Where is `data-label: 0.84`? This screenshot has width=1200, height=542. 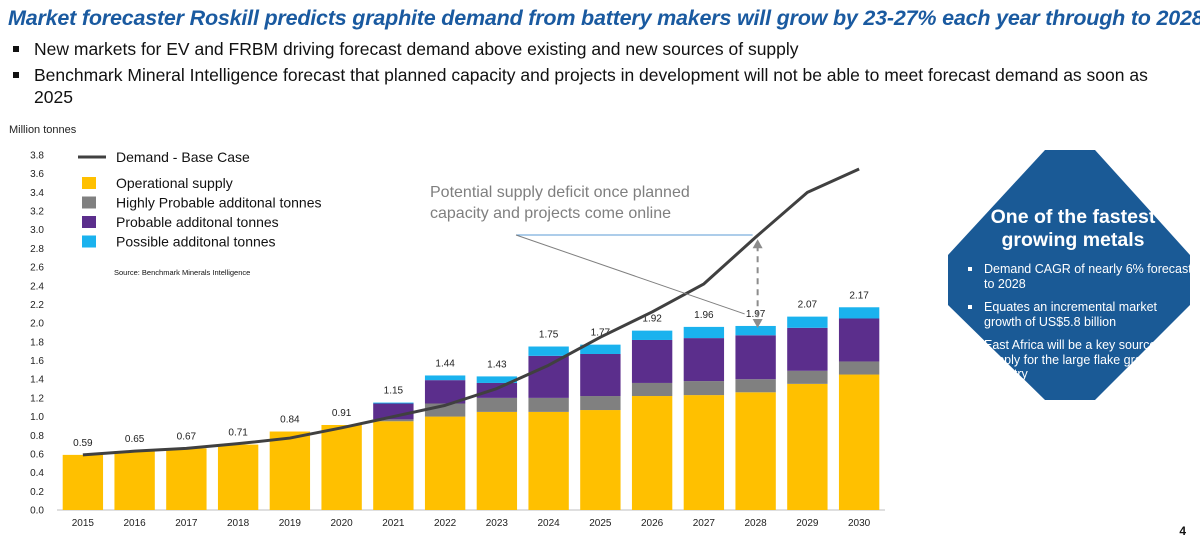
data-label: 0.84 is located at coordinates (290, 420).